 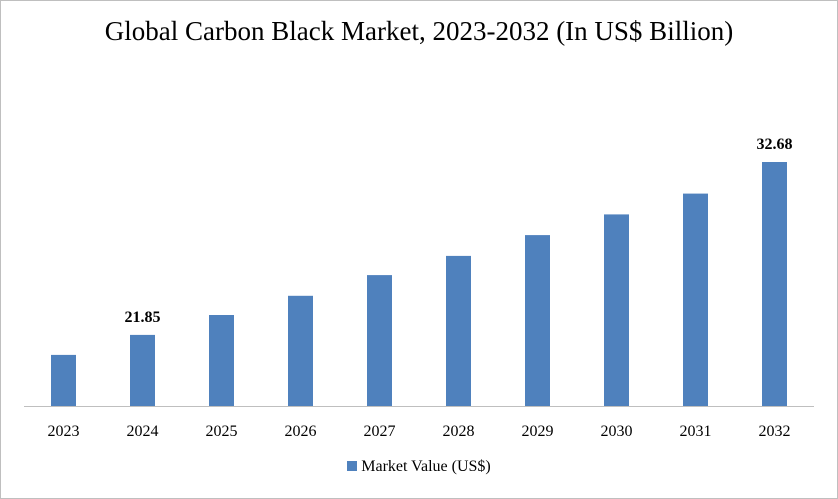 I want to click on x-tick-label-2032: 2032, so click(x=775, y=431).